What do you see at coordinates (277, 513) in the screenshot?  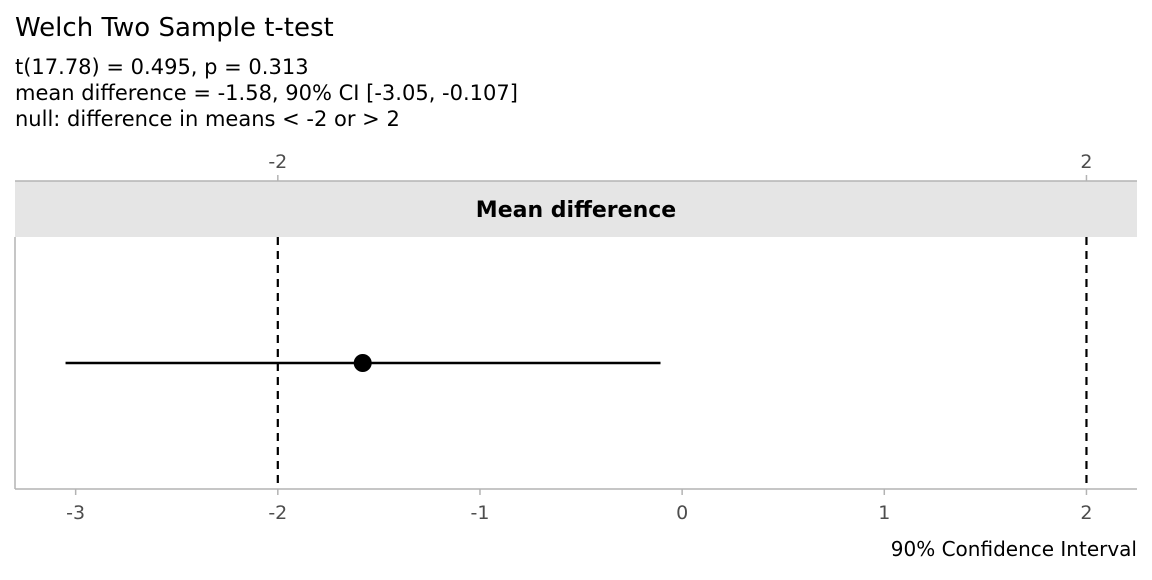 I see `x-tick-label: -2` at bounding box center [277, 513].